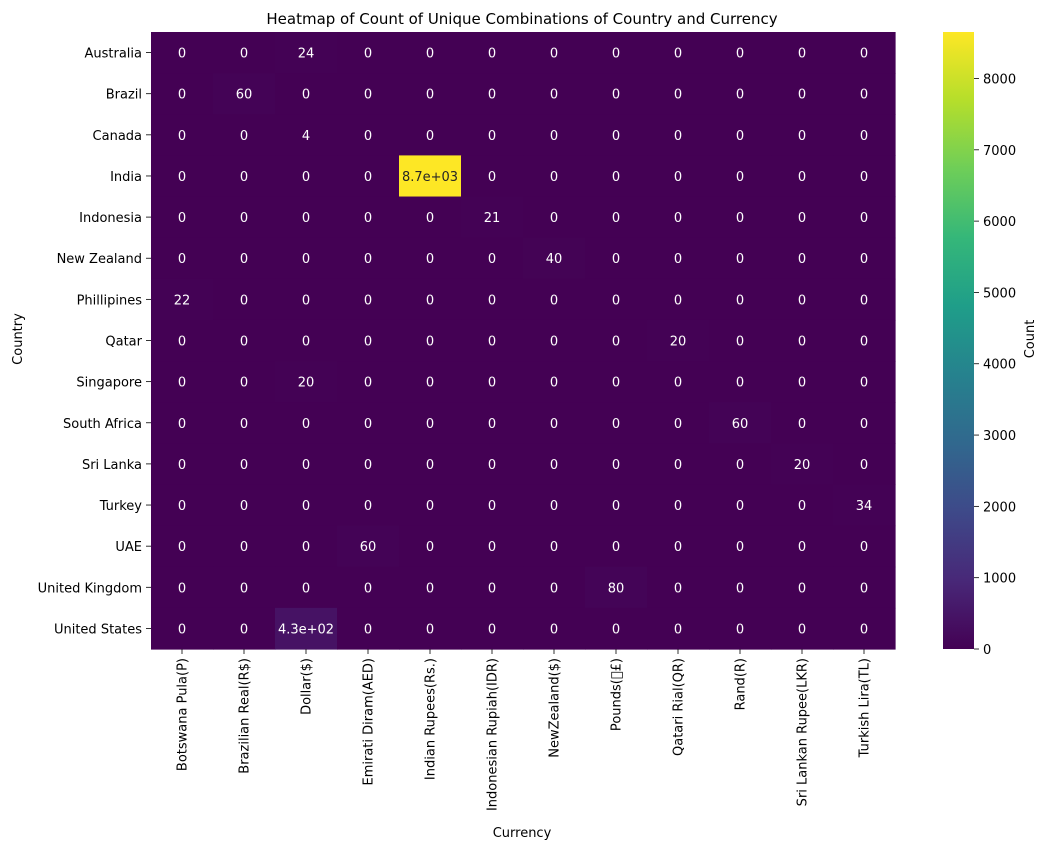  Describe the element at coordinates (999, 151) in the screenshot. I see `colorbar-tick-label: 7000` at that location.